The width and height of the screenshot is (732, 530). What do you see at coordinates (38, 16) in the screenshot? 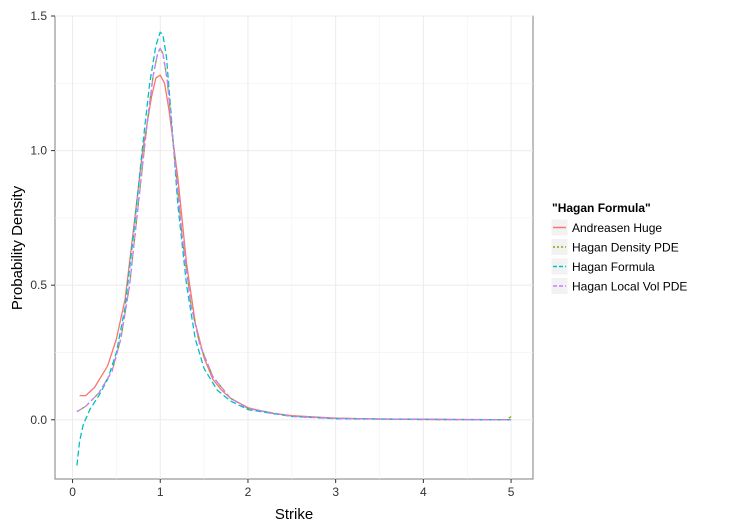
I see `y-tick-label: 1.5` at bounding box center [38, 16].